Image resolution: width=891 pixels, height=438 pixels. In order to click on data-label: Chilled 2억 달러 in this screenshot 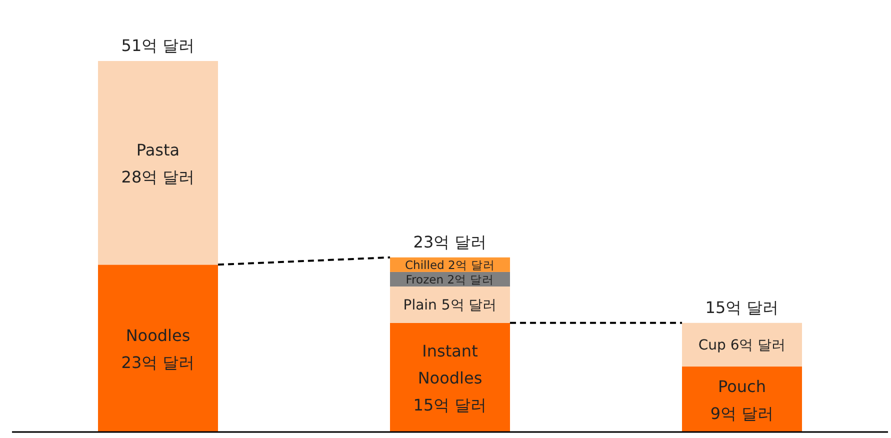, I will do `click(450, 265)`.